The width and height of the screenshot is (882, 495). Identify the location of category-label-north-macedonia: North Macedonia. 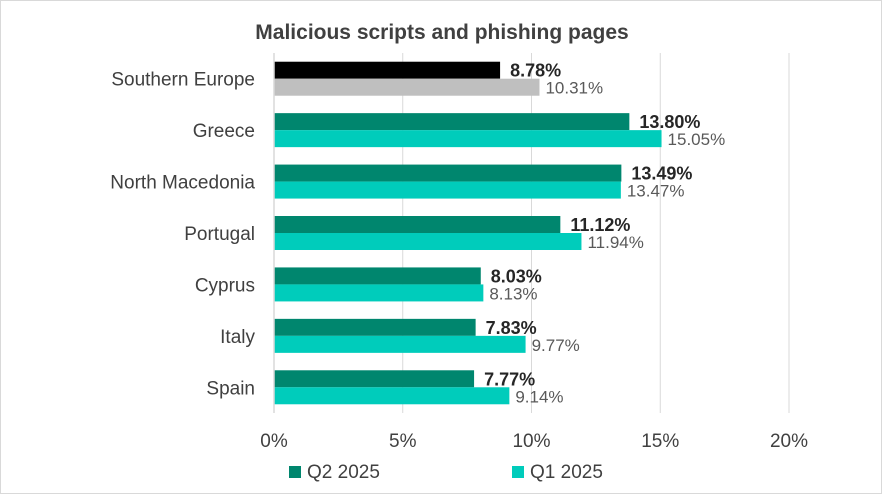
(182, 183).